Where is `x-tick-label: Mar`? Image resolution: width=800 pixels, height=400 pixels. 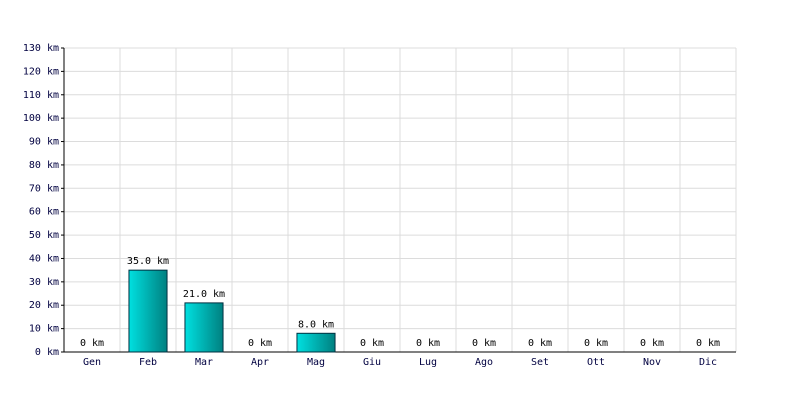
x-tick-label: Mar is located at coordinates (204, 362).